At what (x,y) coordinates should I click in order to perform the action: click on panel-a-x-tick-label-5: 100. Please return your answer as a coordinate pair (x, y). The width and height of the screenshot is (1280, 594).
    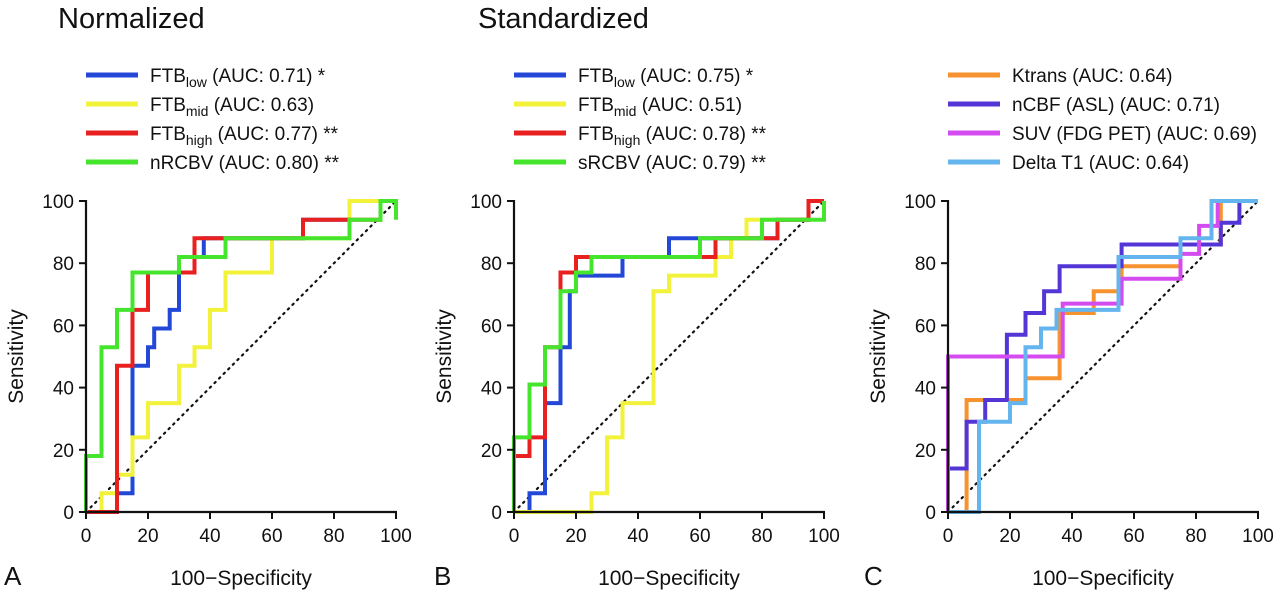
    Looking at the image, I should click on (396, 536).